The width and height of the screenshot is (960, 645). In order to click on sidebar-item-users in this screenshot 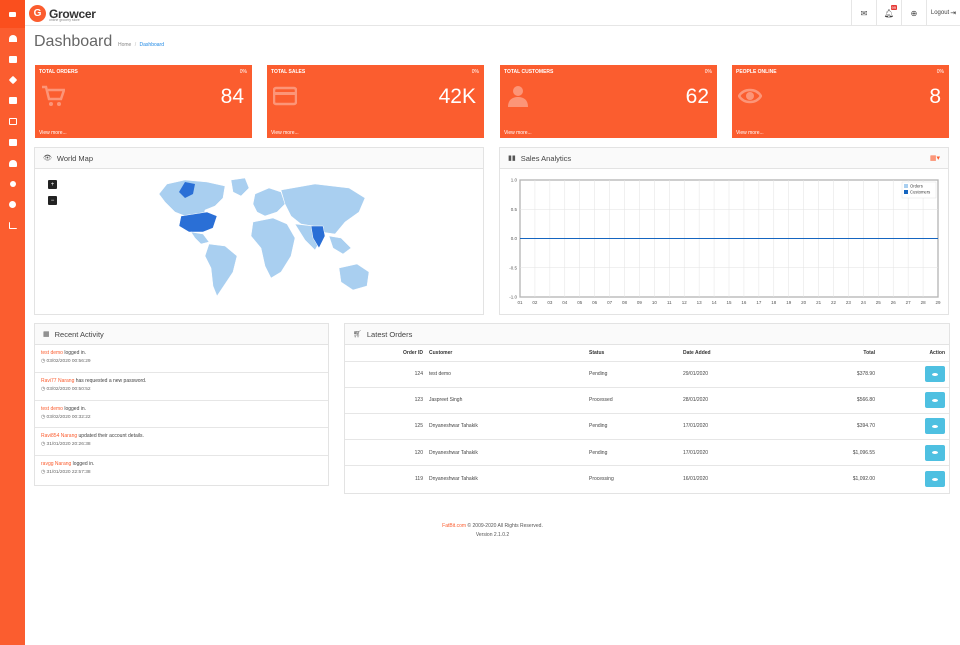, I will do `click(12, 163)`.